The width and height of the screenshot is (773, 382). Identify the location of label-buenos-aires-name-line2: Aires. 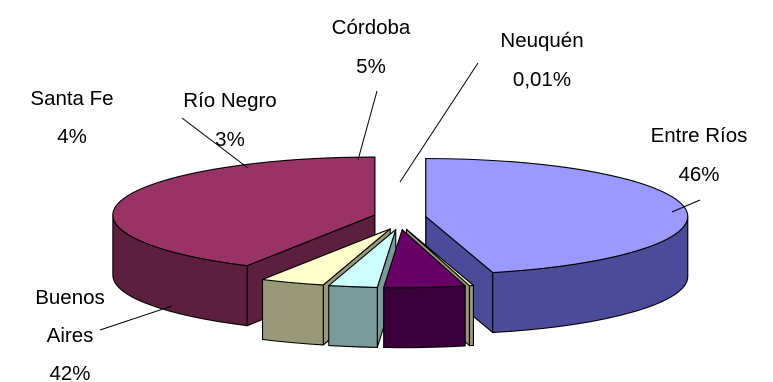
(70, 335).